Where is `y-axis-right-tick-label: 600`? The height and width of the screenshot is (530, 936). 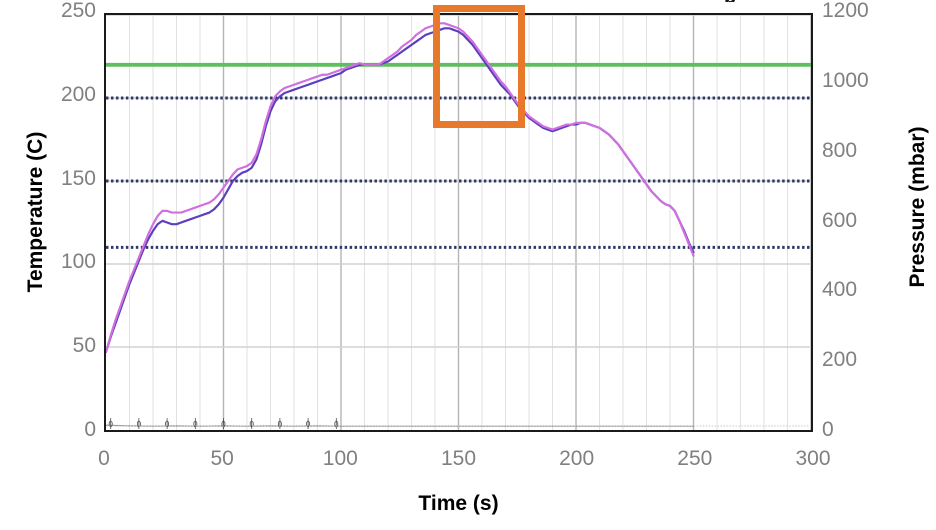 y-axis-right-tick-label: 600 is located at coordinates (840, 220).